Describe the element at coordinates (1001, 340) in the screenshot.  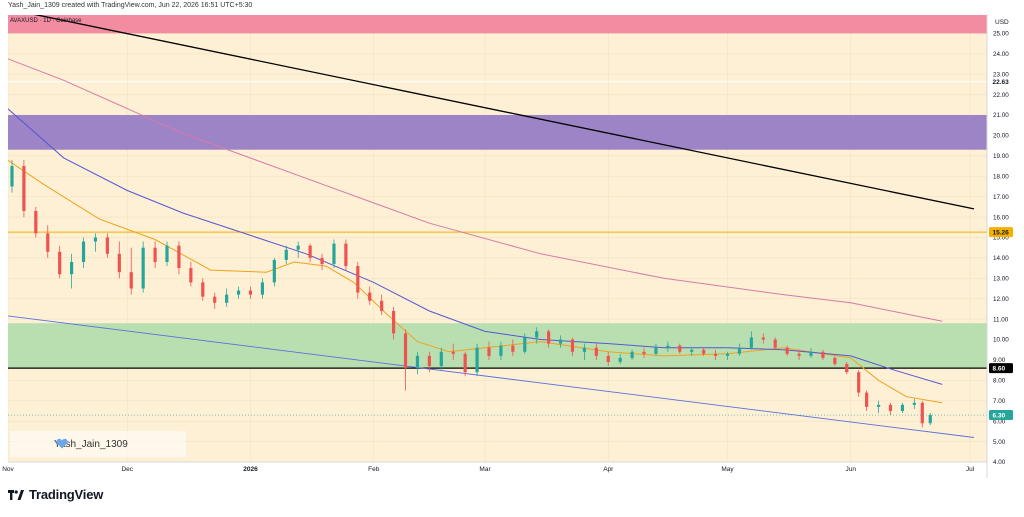
I see `y-tick-label: 10.00` at that location.